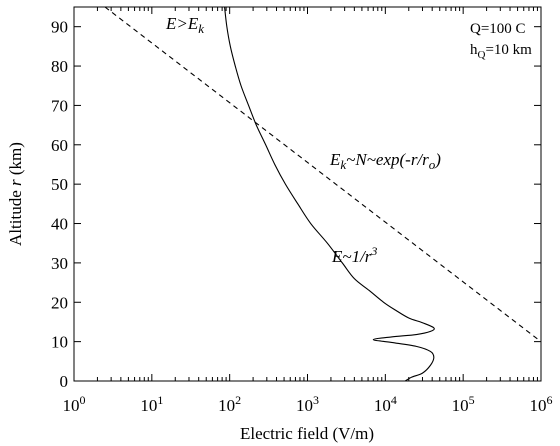 The image size is (560, 446). What do you see at coordinates (307, 433) in the screenshot?
I see `x-axis-label: Electric field (V/m)` at bounding box center [307, 433].